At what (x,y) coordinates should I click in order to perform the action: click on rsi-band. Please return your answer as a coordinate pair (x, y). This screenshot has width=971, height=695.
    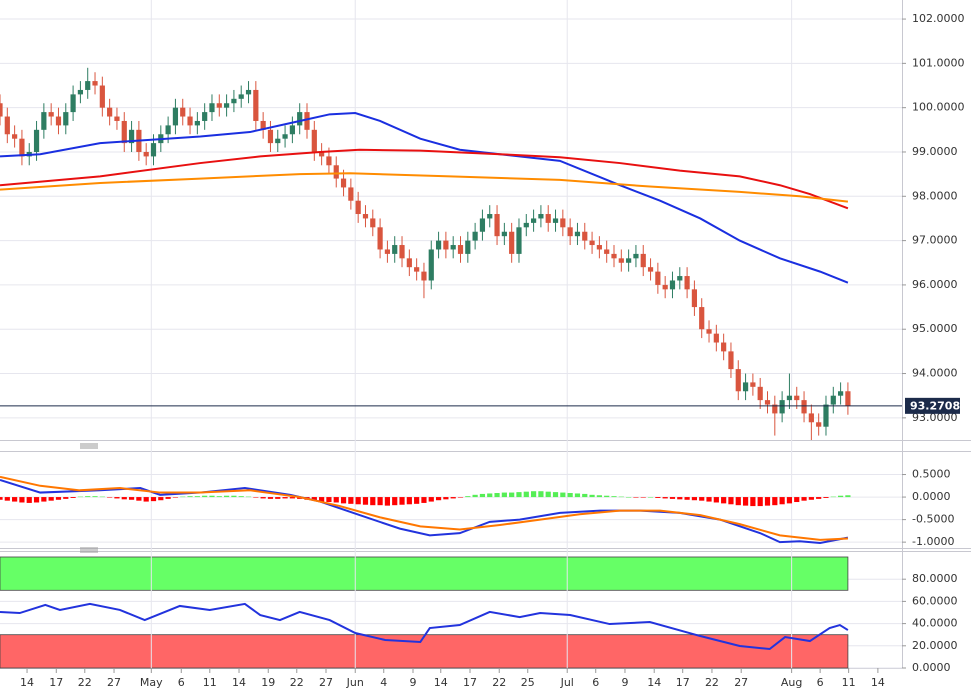
    Looking at the image, I should click on (424, 573).